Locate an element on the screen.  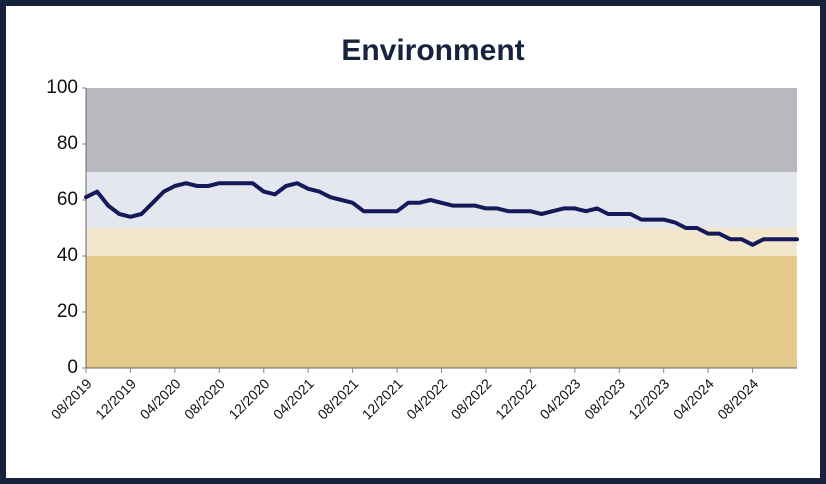
y-tick-label: 20 is located at coordinates (67, 311).